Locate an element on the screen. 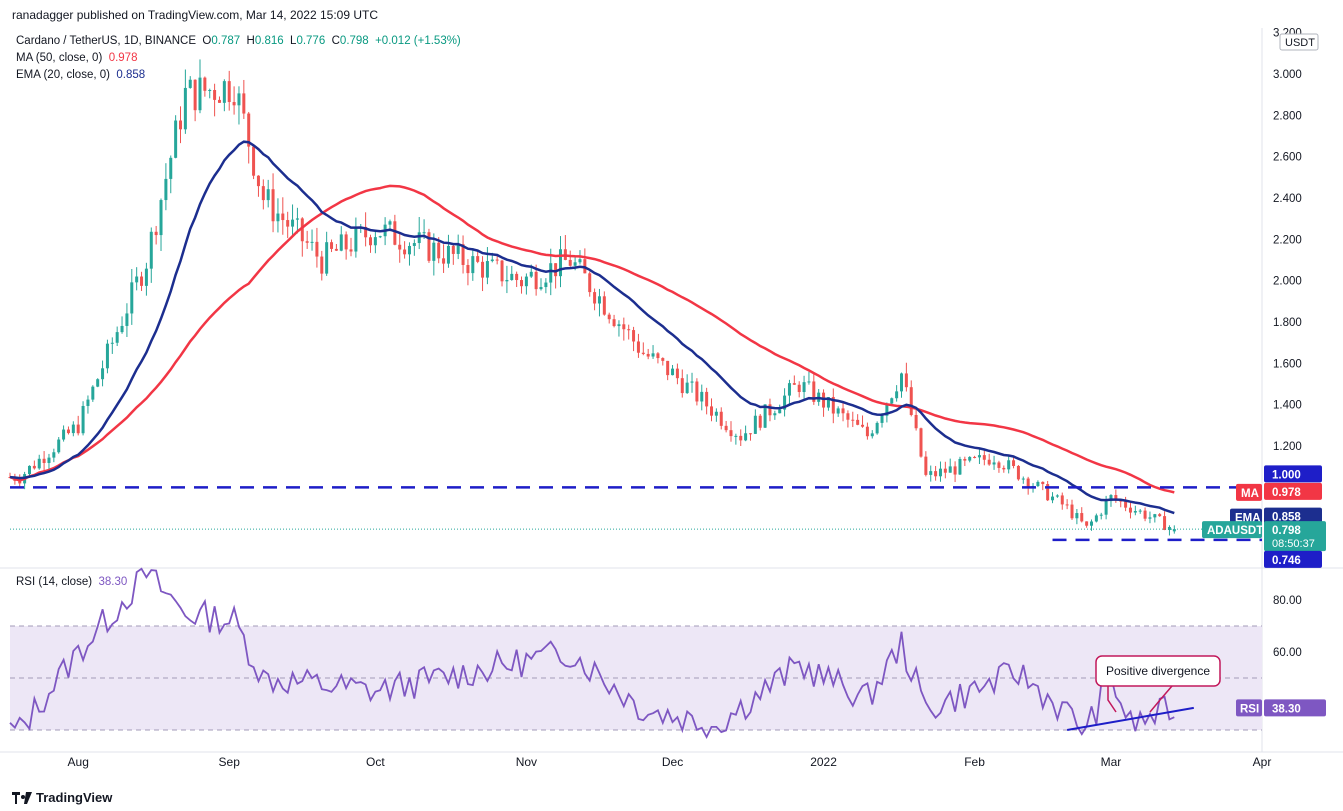 Image resolution: width=1343 pixels, height=811 pixels. time-tick-label: Oct is located at coordinates (375, 762).